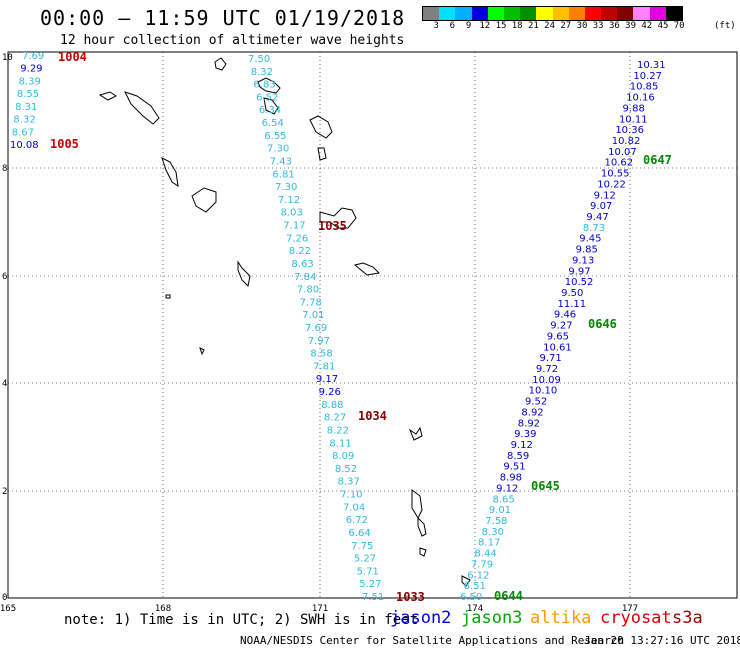 The height and width of the screenshot is (650, 740). What do you see at coordinates (514, 467) in the screenshot?
I see `jason2-track-value: 9.51` at bounding box center [514, 467].